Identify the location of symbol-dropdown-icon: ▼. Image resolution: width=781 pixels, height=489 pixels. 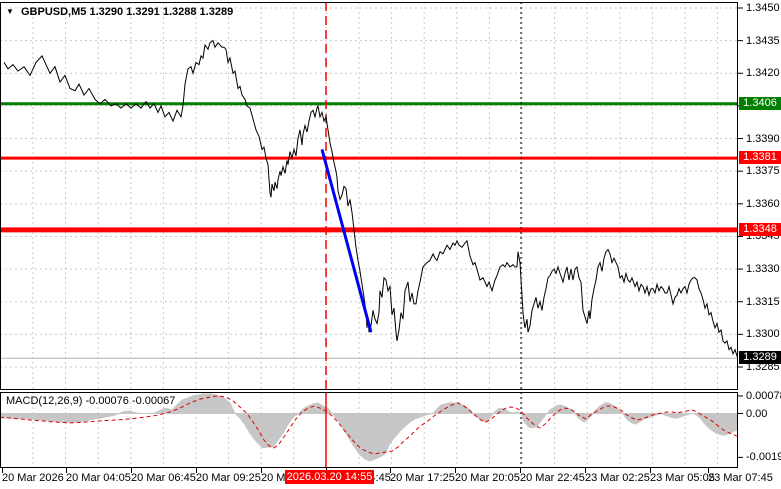
(10, 11).